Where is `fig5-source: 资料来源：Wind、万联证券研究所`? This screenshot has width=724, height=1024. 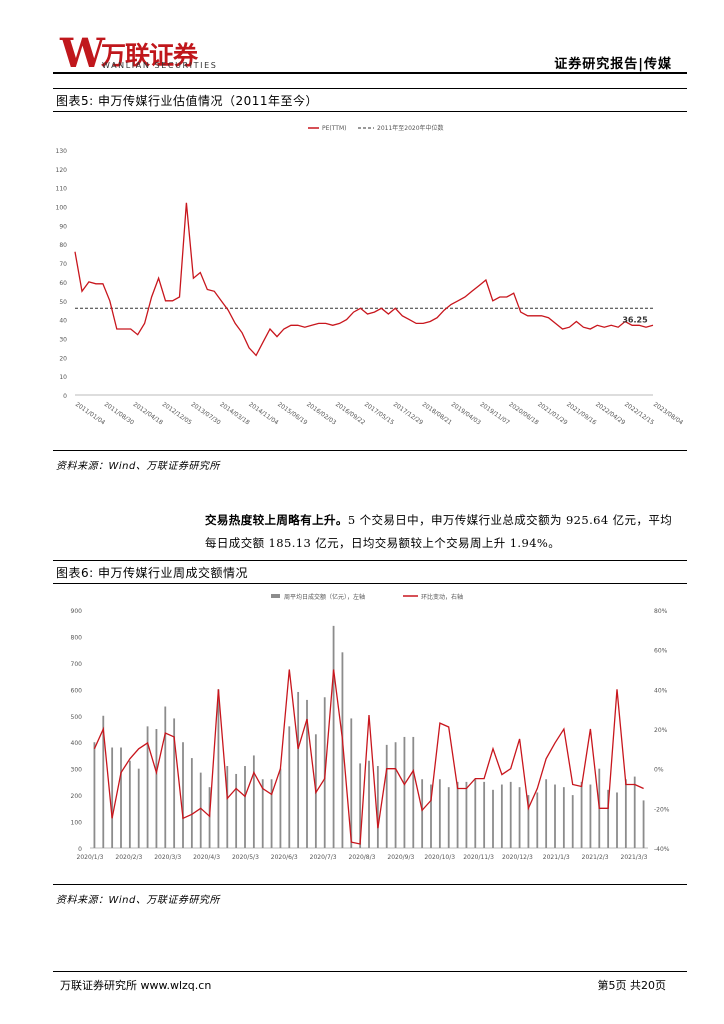 fig5-source: 资料来源：Wind、万联证券研究所 is located at coordinates (138, 466).